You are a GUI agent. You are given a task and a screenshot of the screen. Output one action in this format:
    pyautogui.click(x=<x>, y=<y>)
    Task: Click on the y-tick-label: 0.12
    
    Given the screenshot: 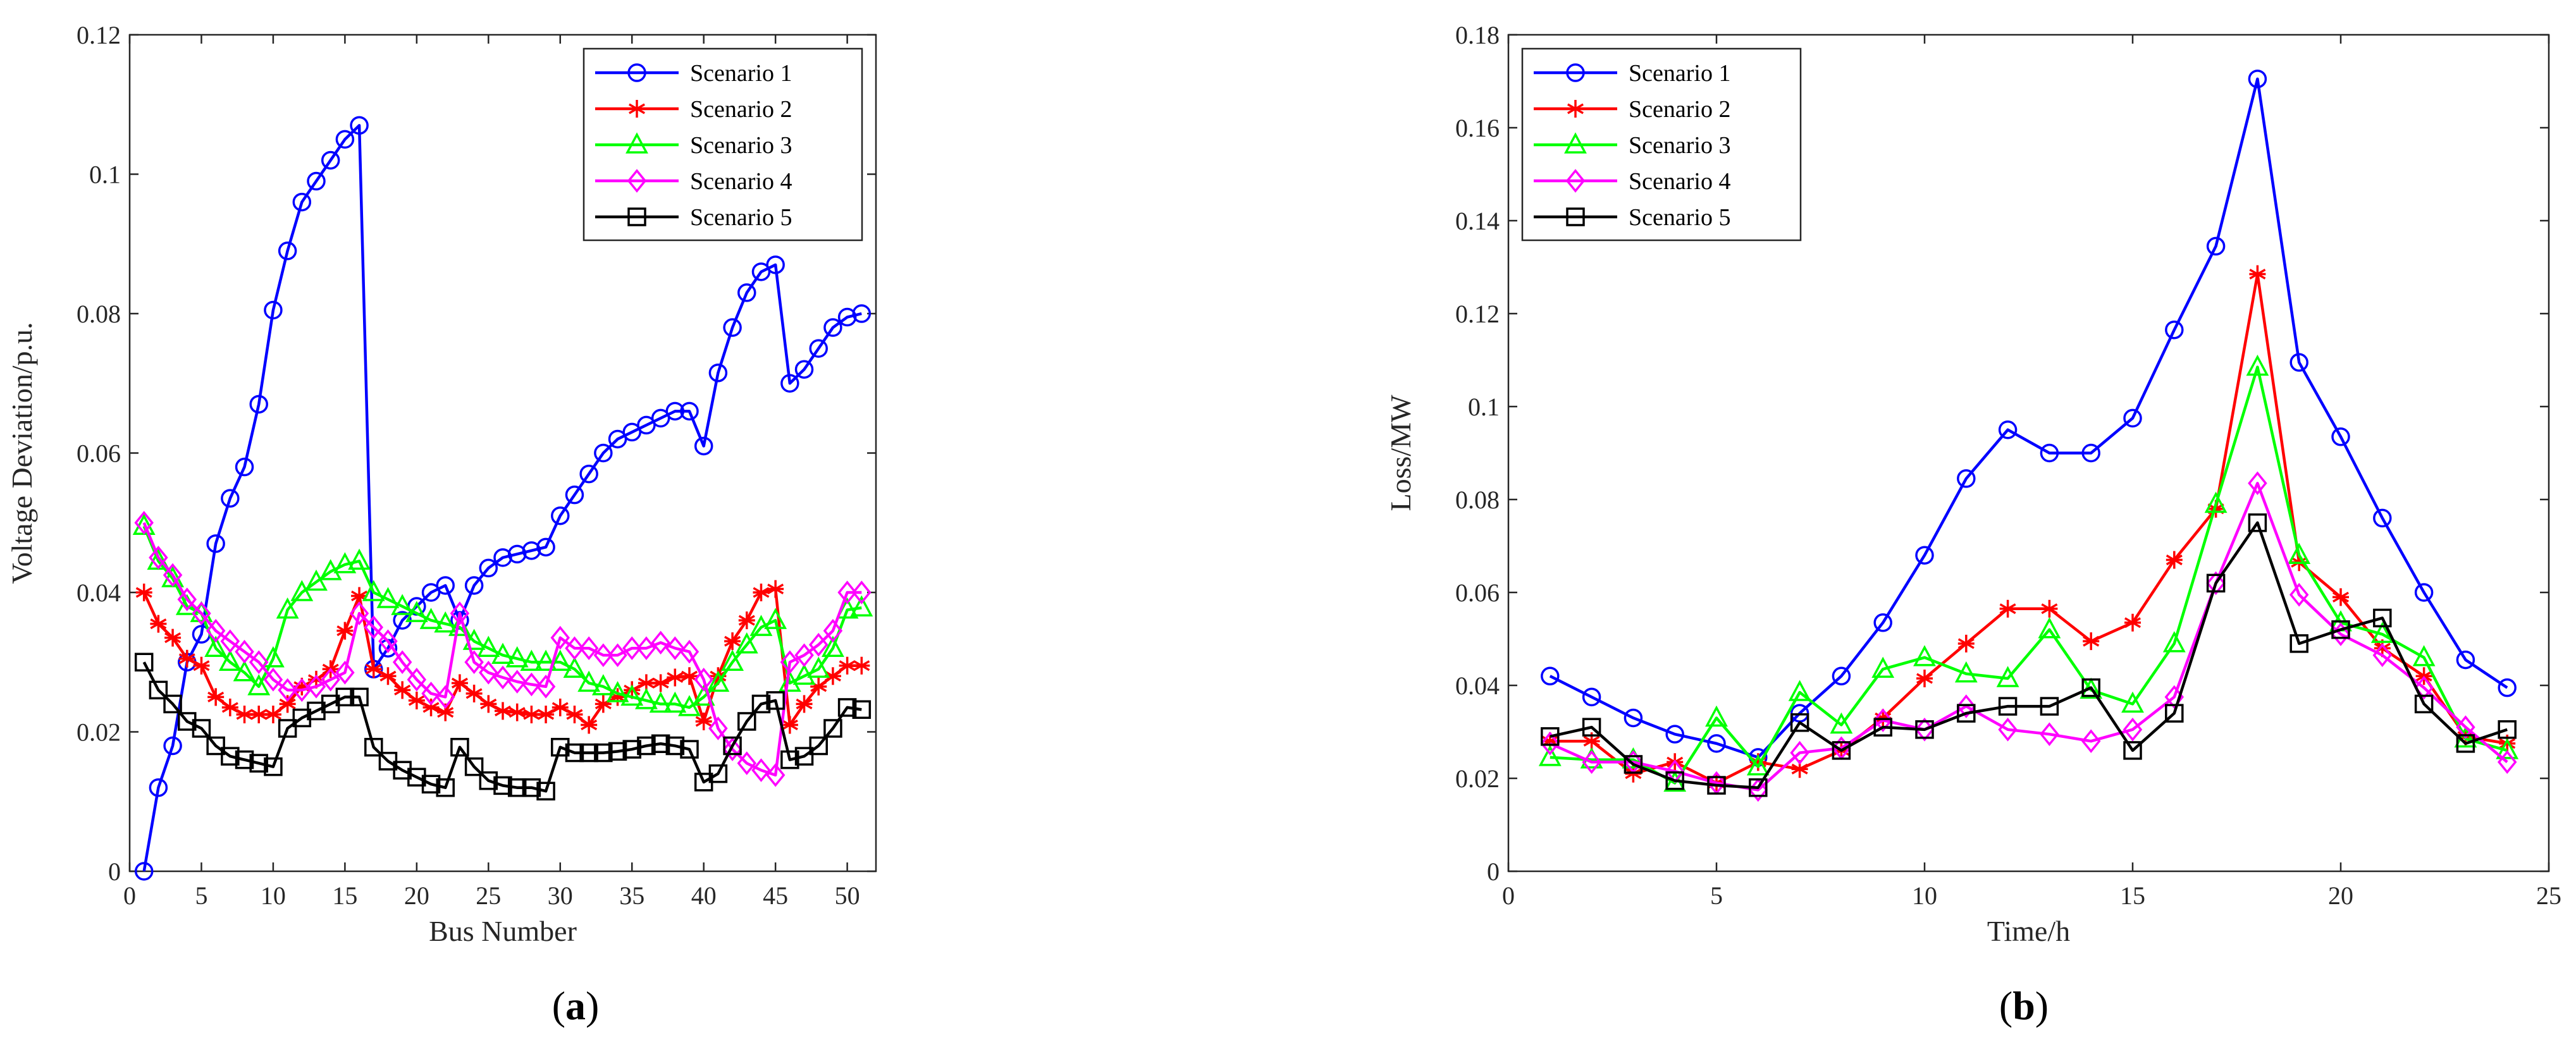 What is the action you would take?
    pyautogui.click(x=99, y=35)
    